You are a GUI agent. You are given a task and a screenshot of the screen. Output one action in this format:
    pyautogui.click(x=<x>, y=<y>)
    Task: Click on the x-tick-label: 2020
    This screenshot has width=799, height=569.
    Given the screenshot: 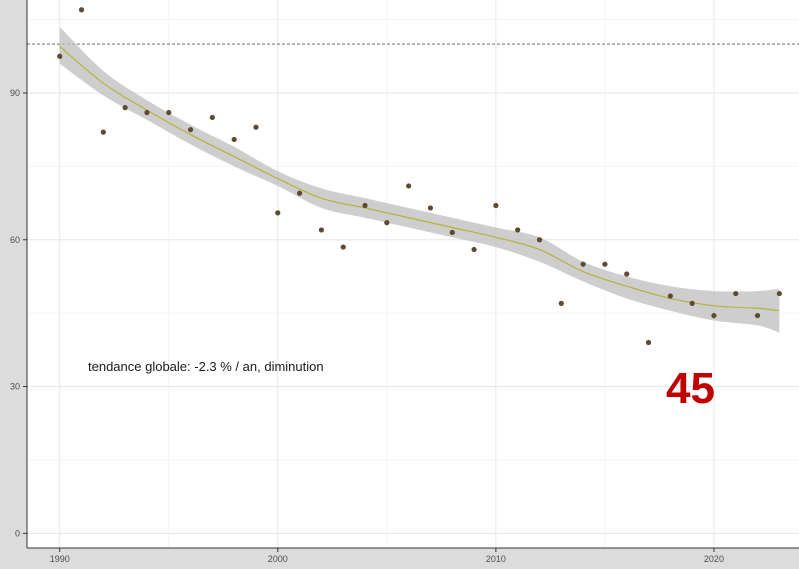 What is the action you would take?
    pyautogui.click(x=714, y=559)
    